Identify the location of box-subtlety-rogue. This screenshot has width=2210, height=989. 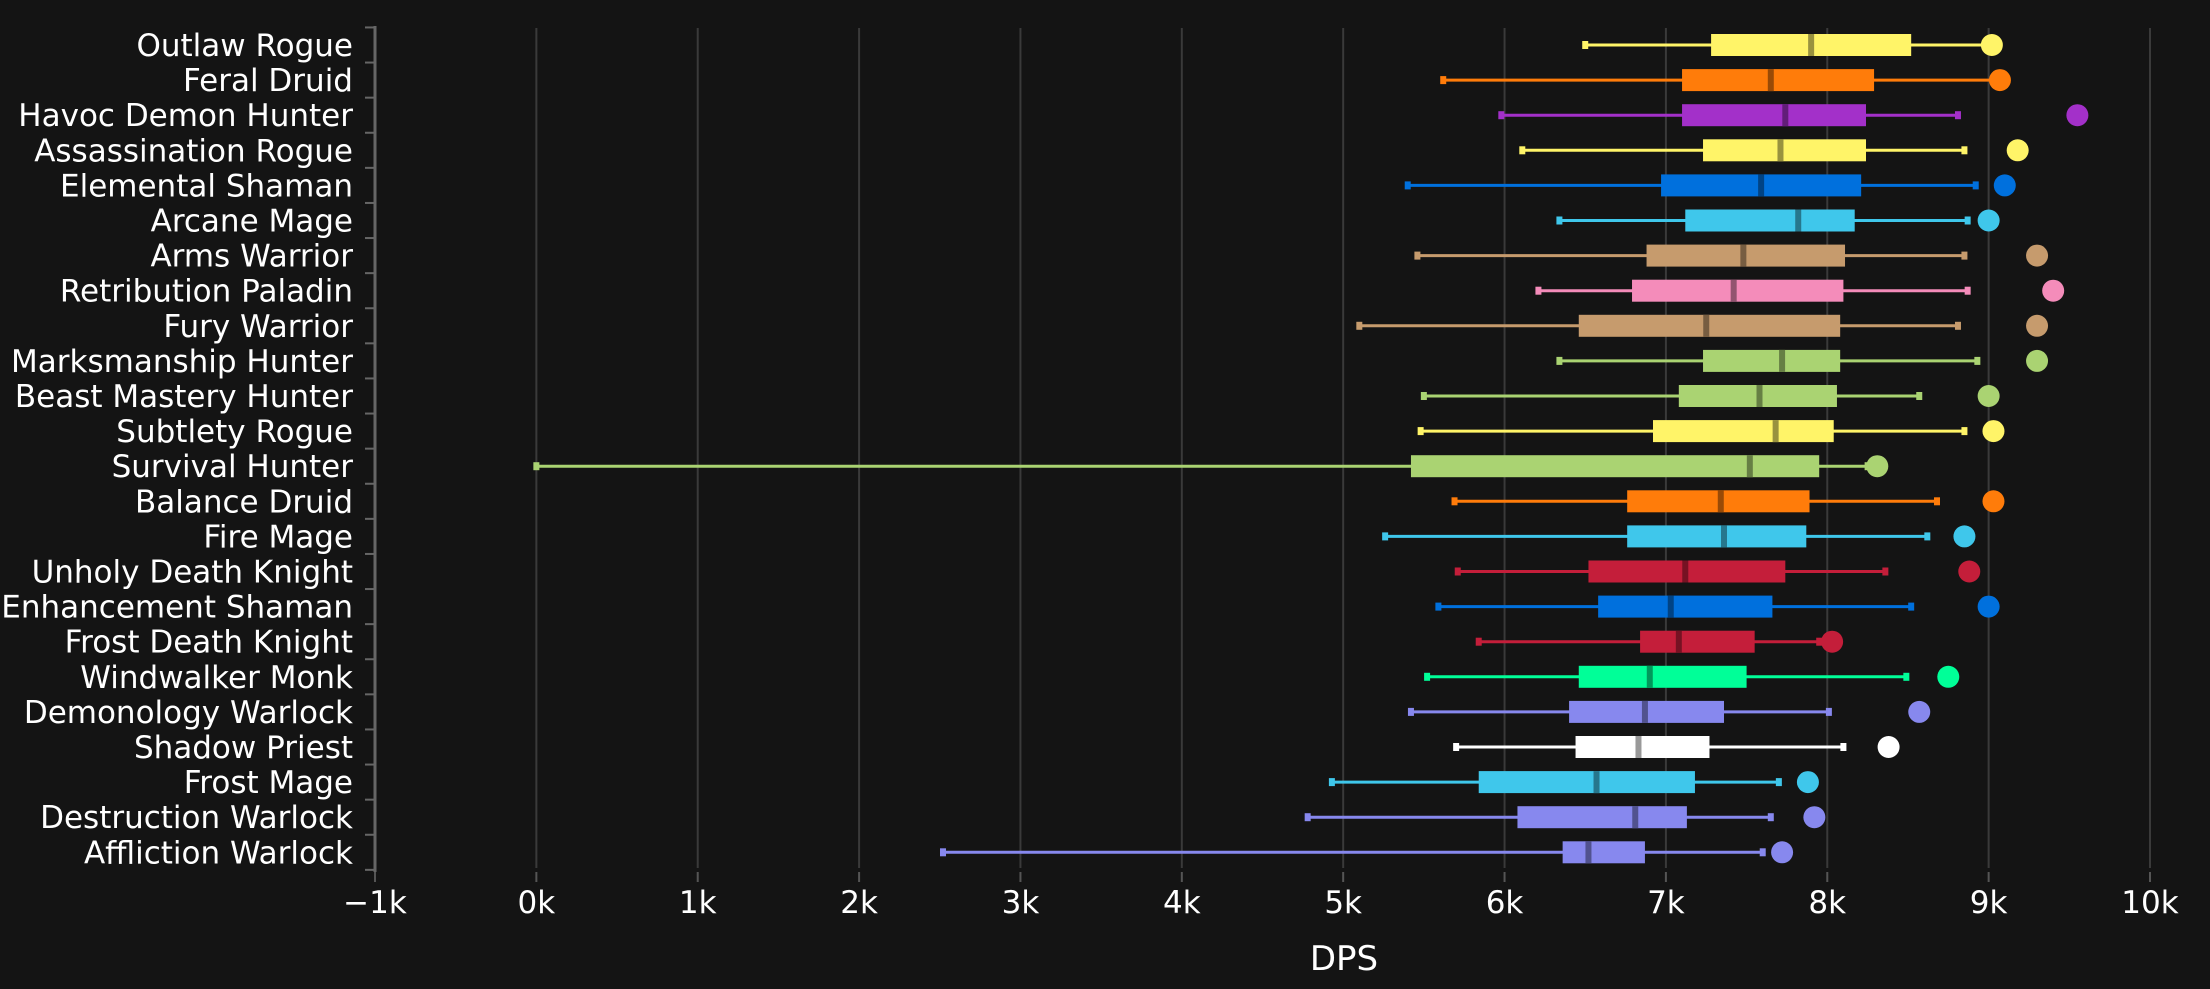
(1711, 431).